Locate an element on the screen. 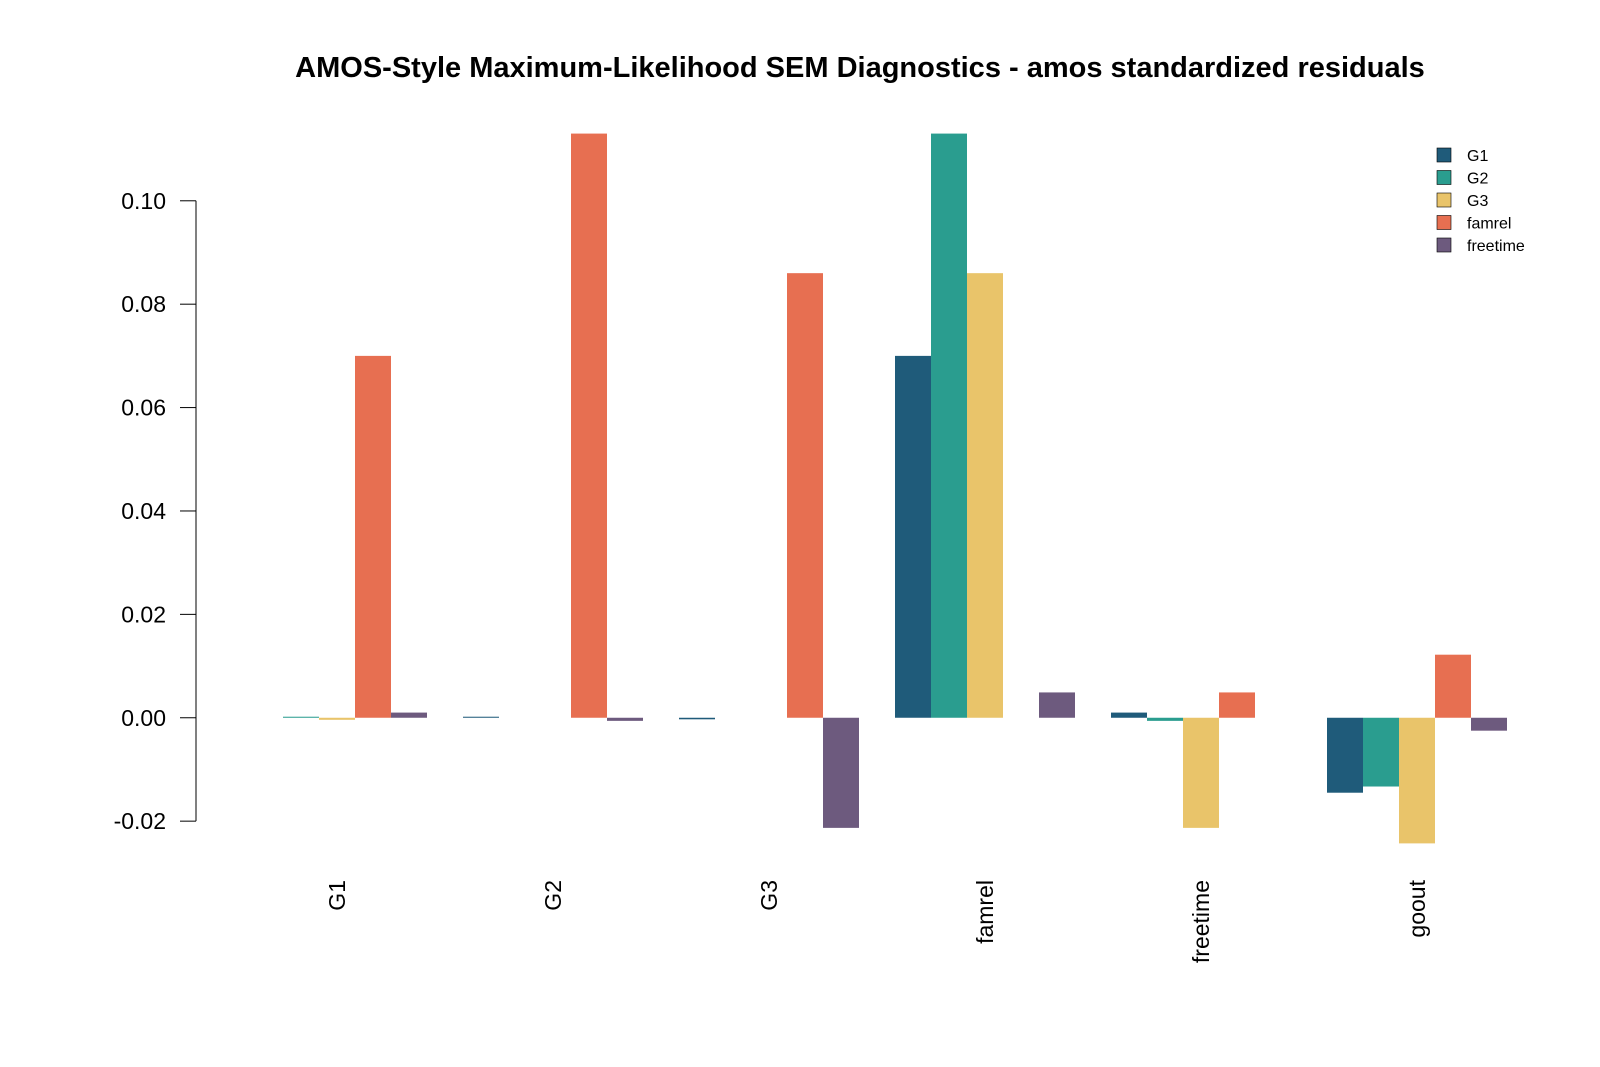  x-tick-label: goout is located at coordinates (1417, 908).